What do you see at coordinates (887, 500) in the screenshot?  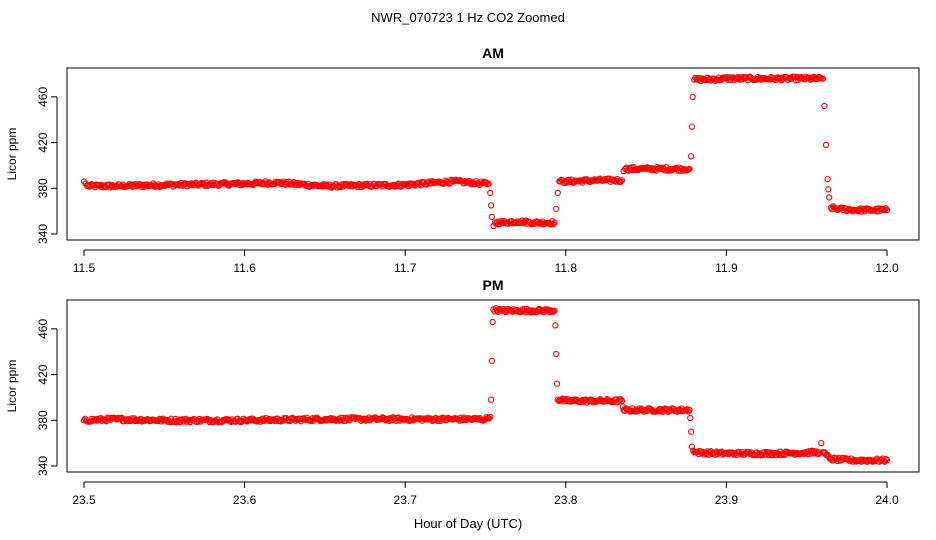 I see `pm-x-tick-label: 24.0` at bounding box center [887, 500].